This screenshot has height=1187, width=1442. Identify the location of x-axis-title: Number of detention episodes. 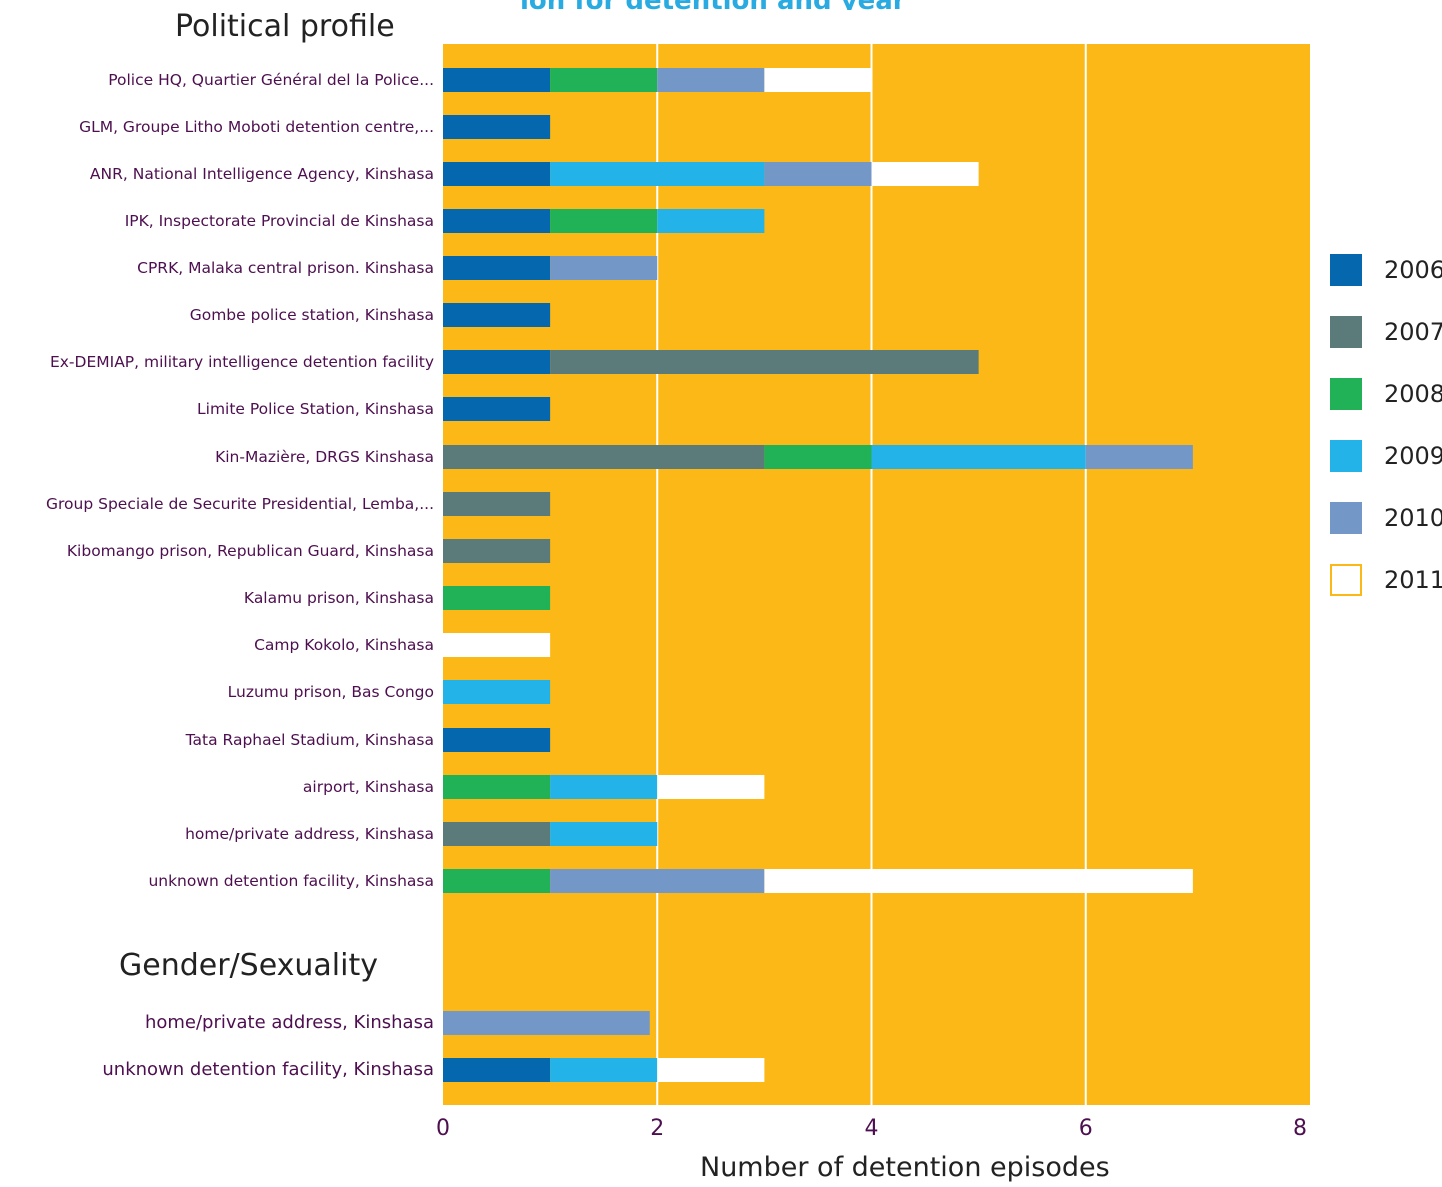
(905, 1167).